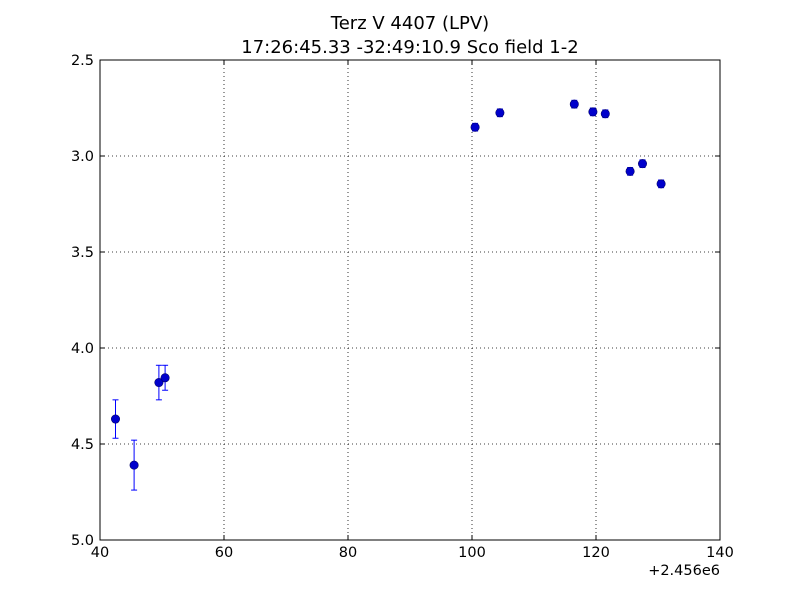 The image size is (800, 600). I want to click on x-tick-label: 120, so click(596, 553).